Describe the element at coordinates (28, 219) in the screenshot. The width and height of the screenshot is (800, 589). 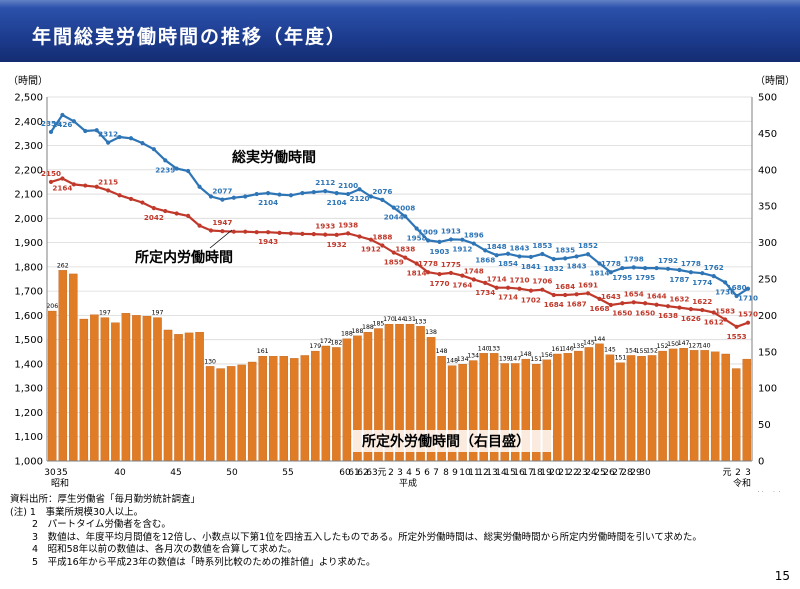
I see `y-left-tick-label: 2,000` at that location.